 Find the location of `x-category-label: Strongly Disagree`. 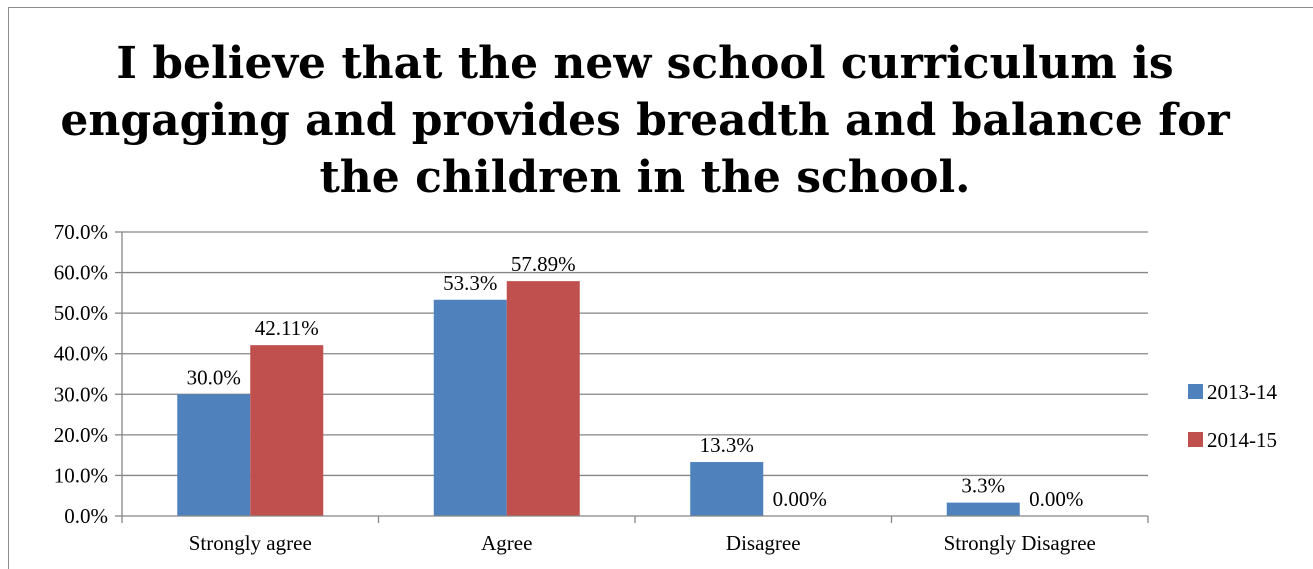

x-category-label: Strongly Disagree is located at coordinates (1020, 543).